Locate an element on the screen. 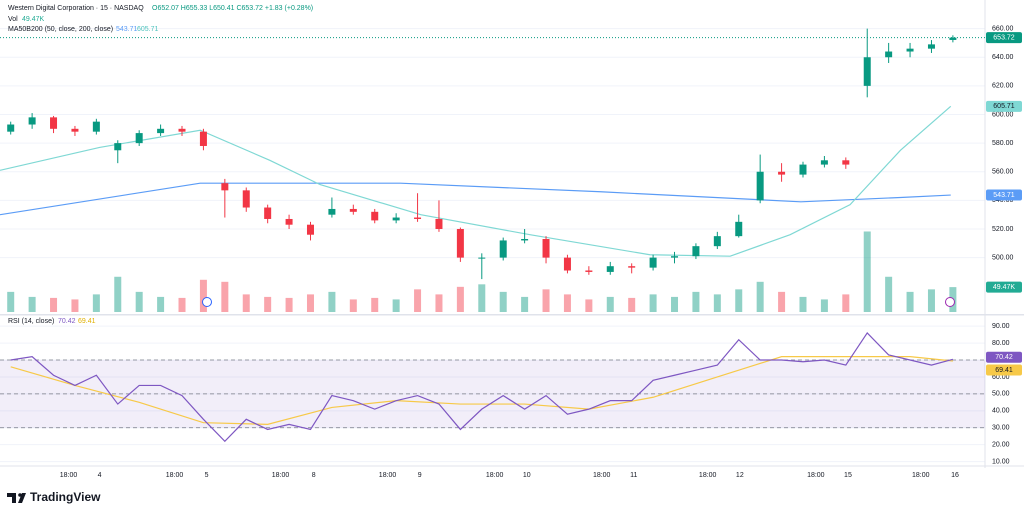 The image size is (1024, 515). y-tick-label: 620.00 is located at coordinates (1003, 86).